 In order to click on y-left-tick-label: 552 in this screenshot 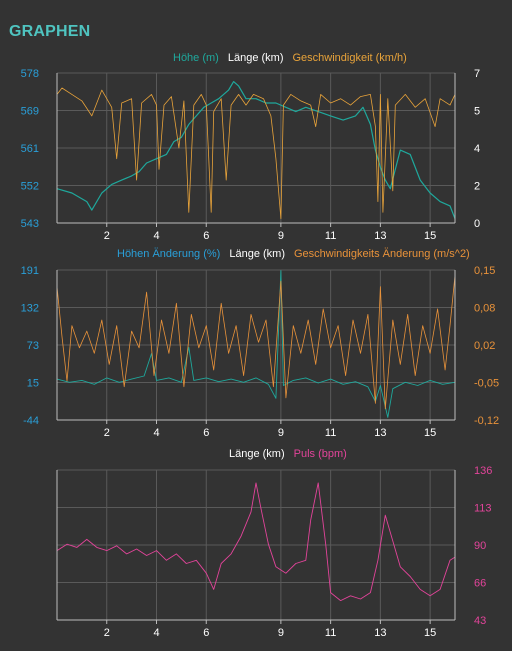, I will do `click(30, 187)`.